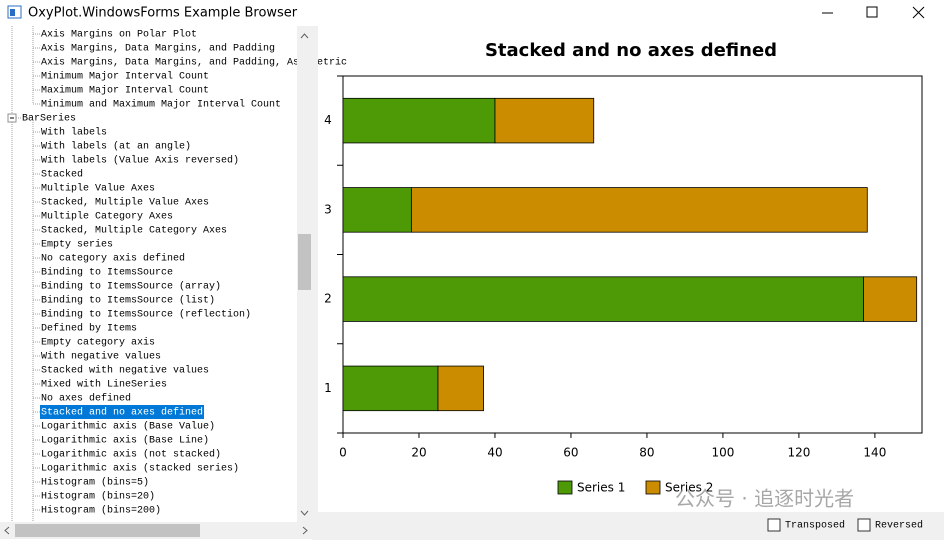 This screenshot has height=544, width=944. I want to click on selection, so click(122, 412).